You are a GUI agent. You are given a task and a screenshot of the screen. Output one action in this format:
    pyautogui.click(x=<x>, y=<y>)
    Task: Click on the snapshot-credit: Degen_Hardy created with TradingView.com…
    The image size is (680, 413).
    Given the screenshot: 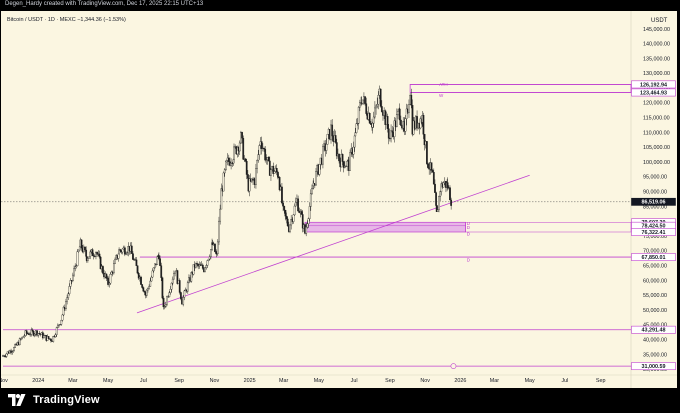 What is the action you would take?
    pyautogui.click(x=104, y=4)
    